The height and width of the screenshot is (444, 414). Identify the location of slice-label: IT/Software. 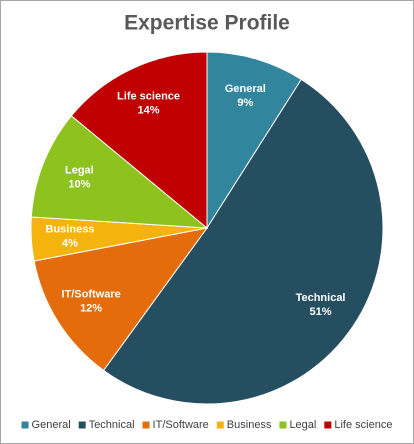
(90, 294).